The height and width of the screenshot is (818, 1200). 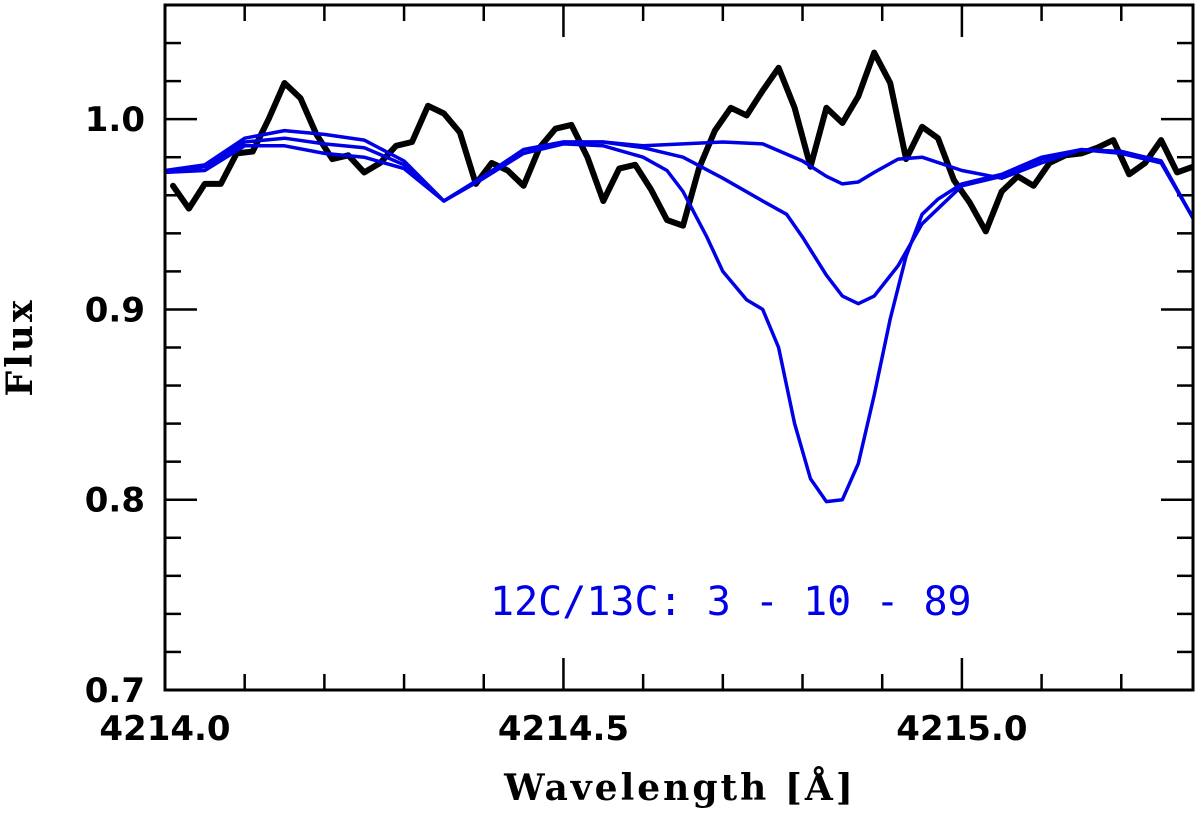 What do you see at coordinates (115, 120) in the screenshot?
I see `y-tick-label: 1.0` at bounding box center [115, 120].